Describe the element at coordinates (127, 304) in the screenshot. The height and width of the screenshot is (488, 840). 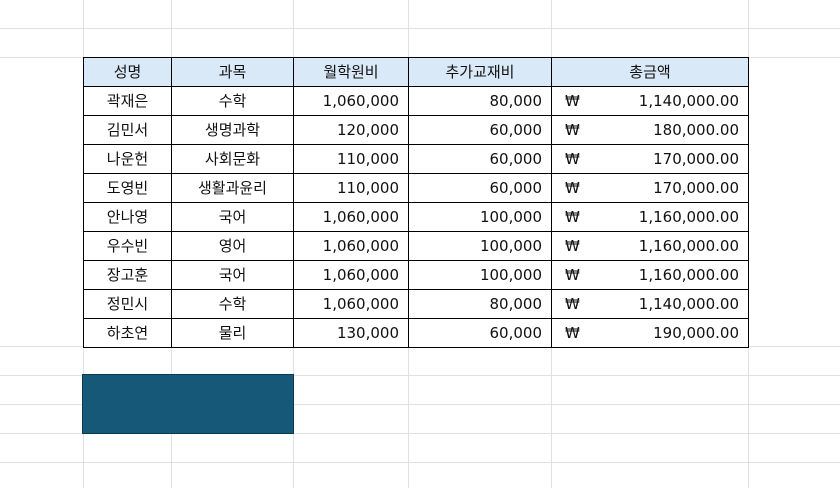
I see `cell-name: 정민시` at that location.